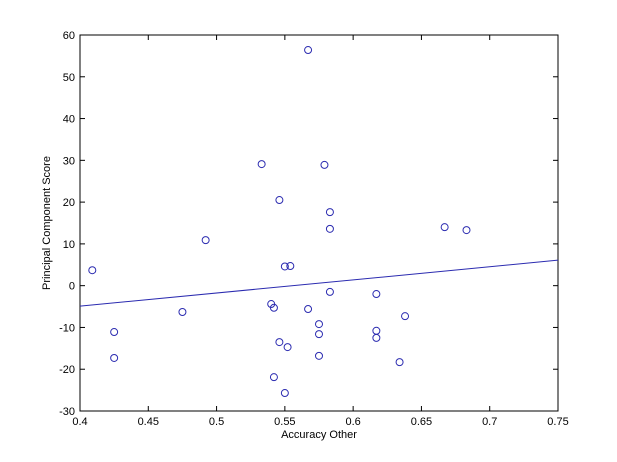  What do you see at coordinates (69, 245) in the screenshot?
I see `y-tick-label: 10` at bounding box center [69, 245].